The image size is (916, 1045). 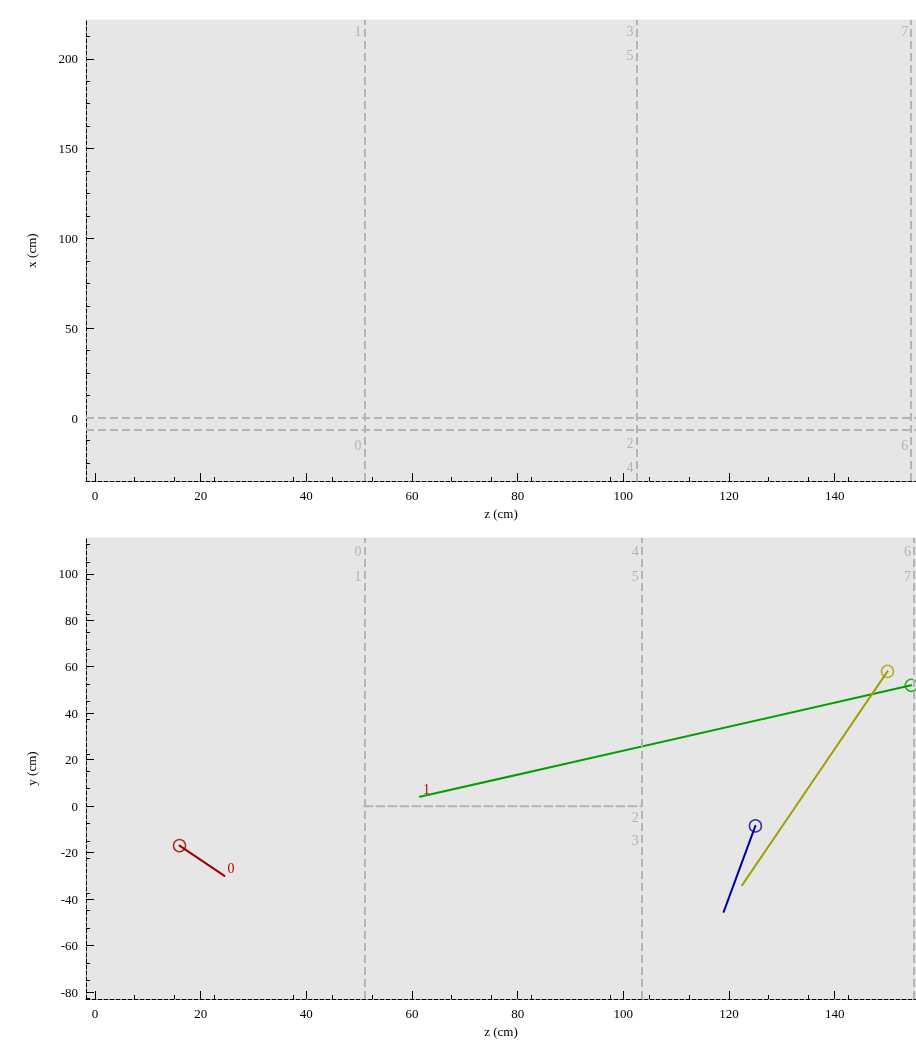 What do you see at coordinates (69, 992) in the screenshot?
I see `y-tick-label: -80` at bounding box center [69, 992].